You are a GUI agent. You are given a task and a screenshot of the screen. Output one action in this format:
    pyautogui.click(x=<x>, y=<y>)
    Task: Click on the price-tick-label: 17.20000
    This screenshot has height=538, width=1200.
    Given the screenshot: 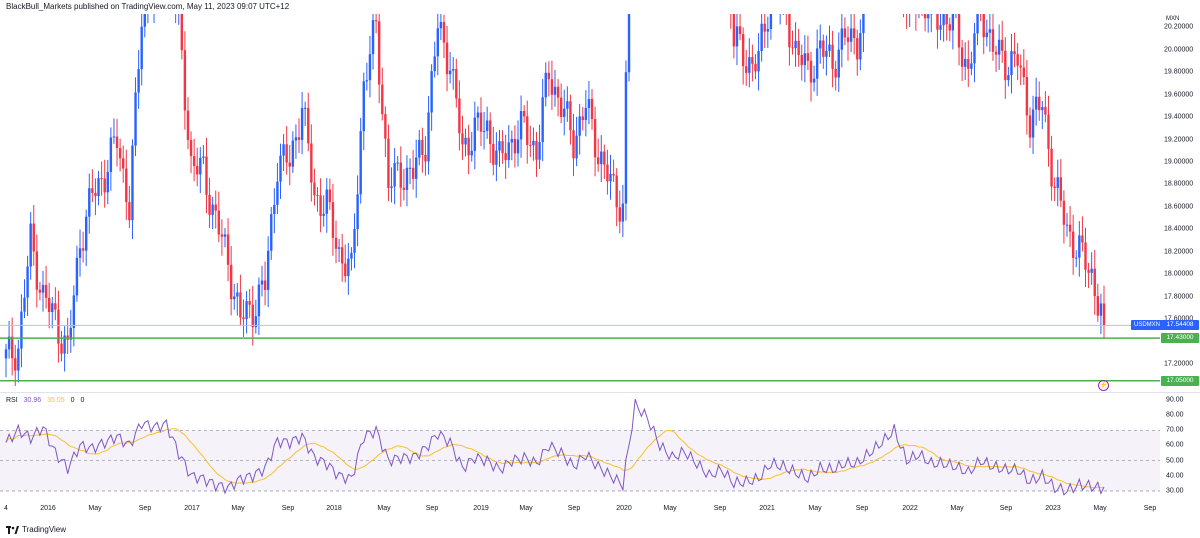 What is the action you would take?
    pyautogui.click(x=1179, y=364)
    